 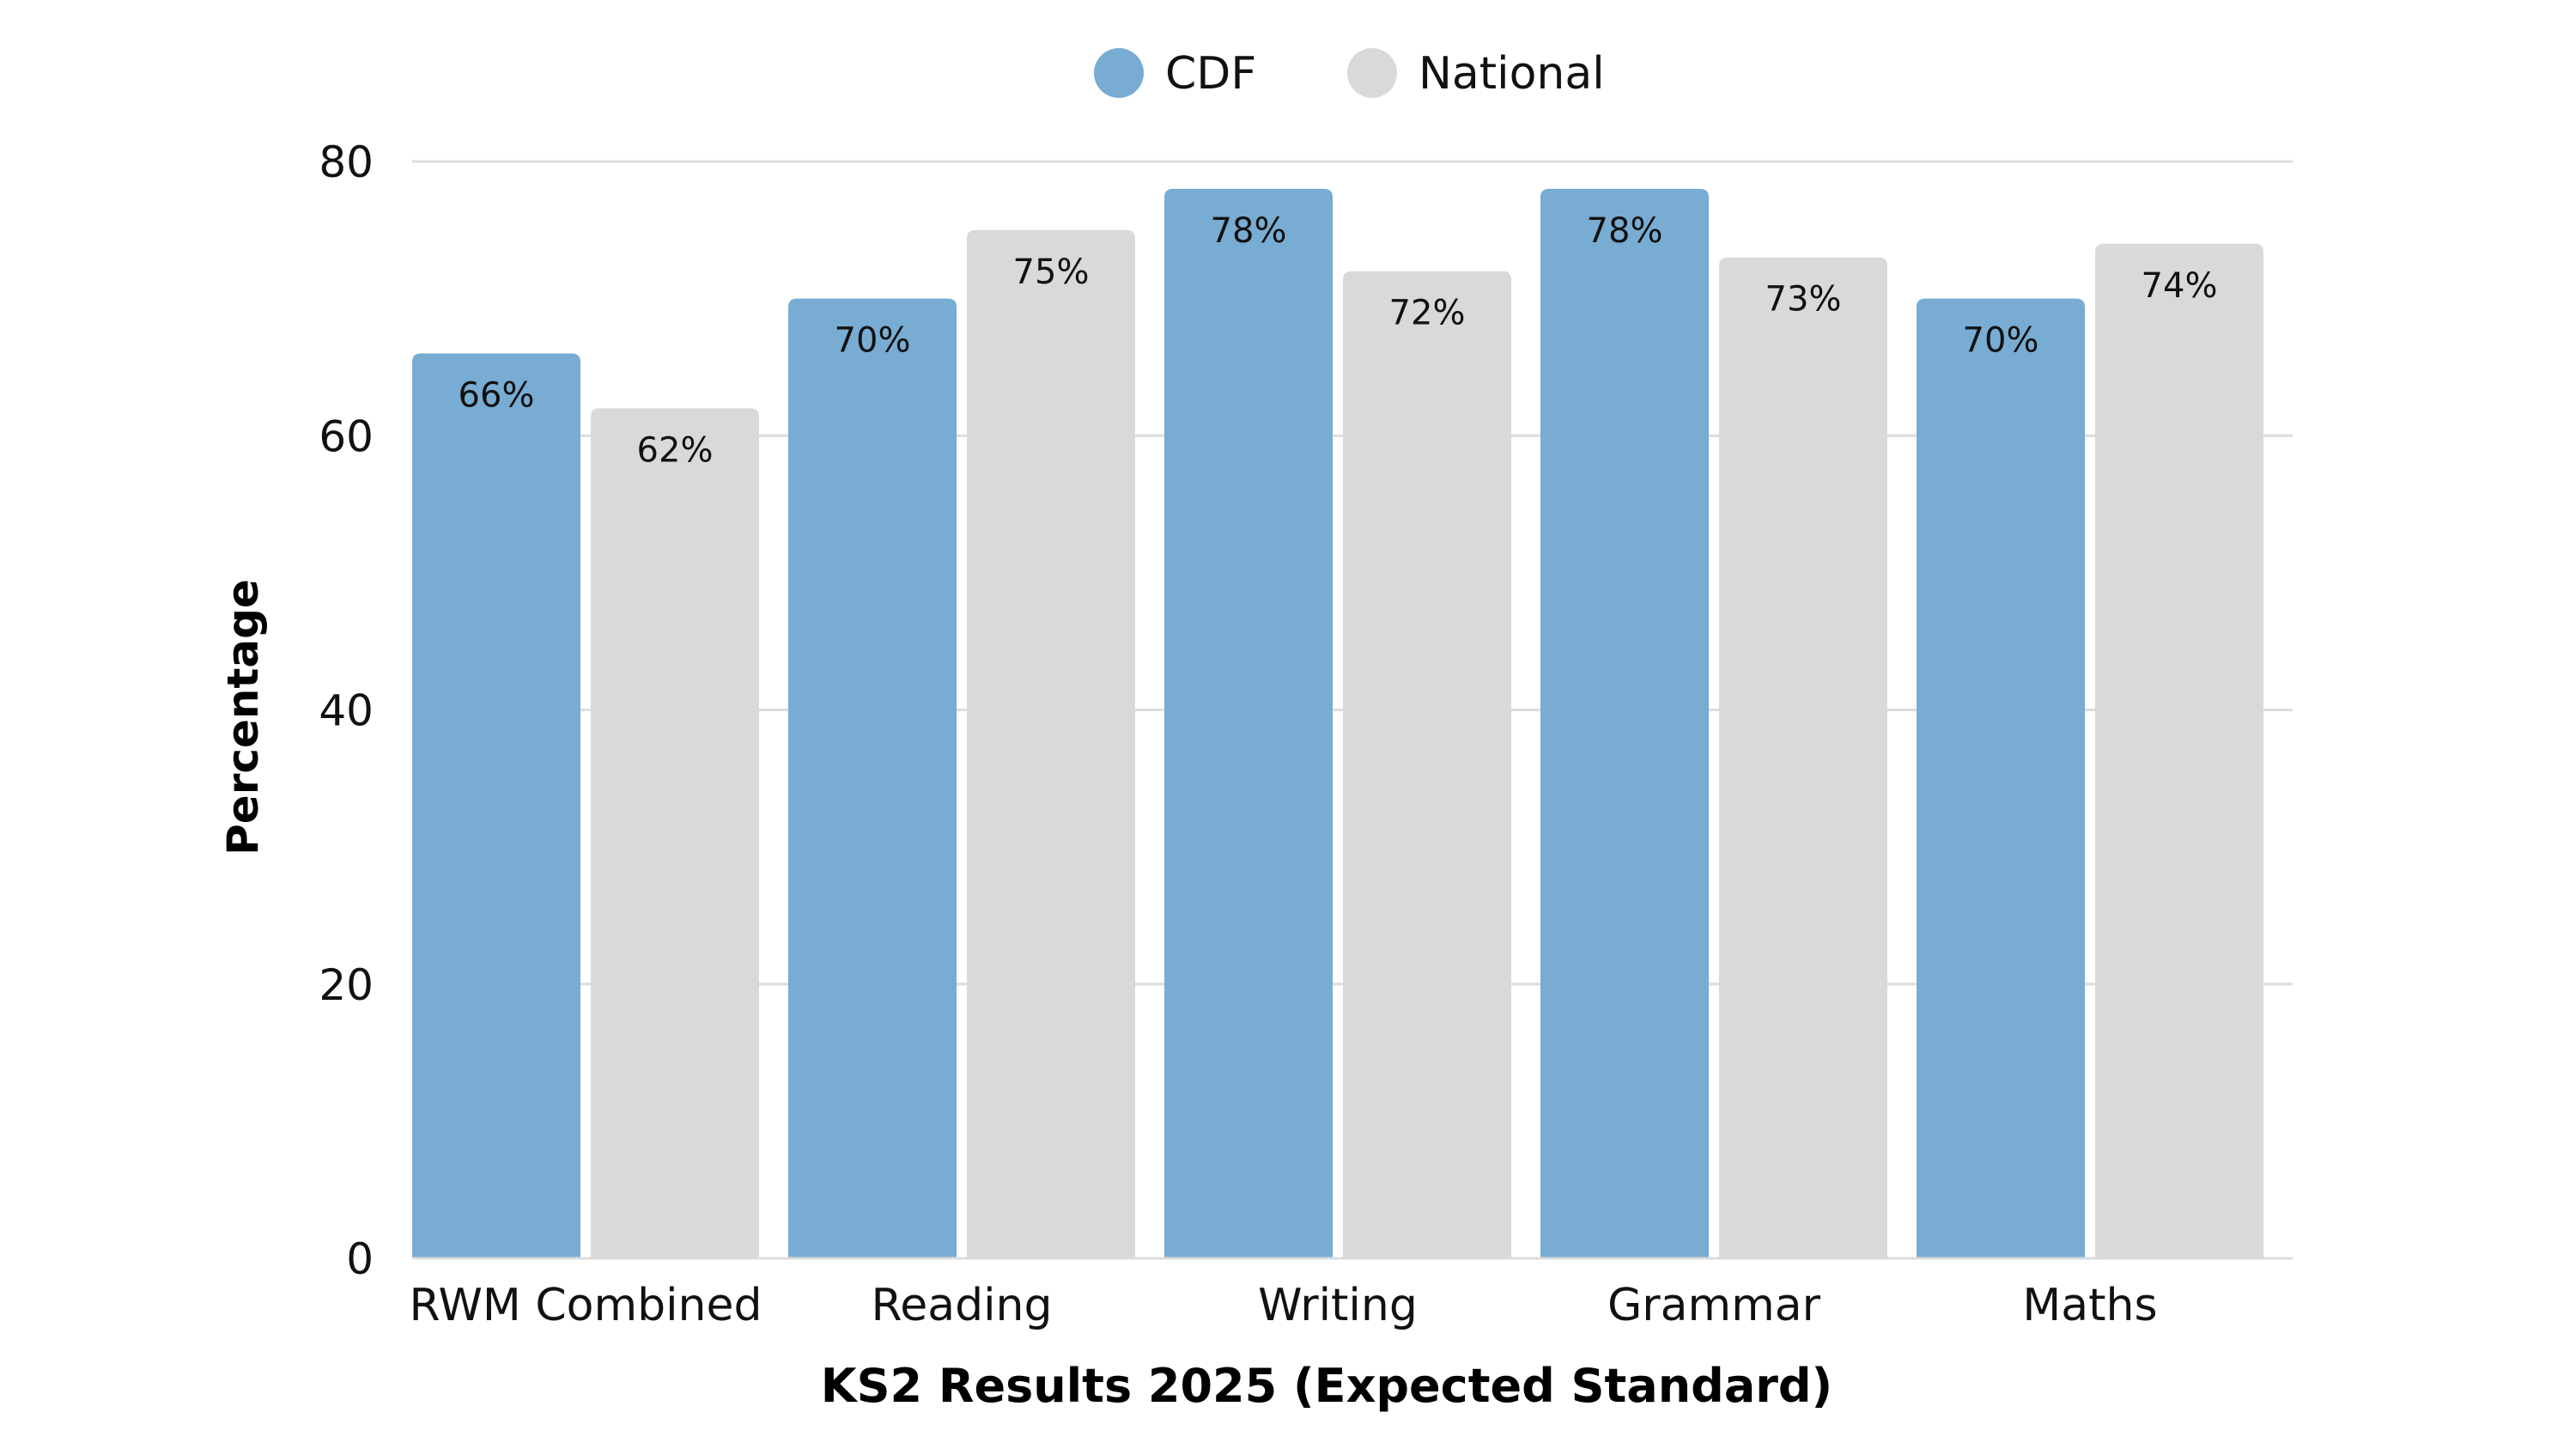 What do you see at coordinates (1625, 231) in the screenshot?
I see `value-label-cdf-3: 78%` at bounding box center [1625, 231].